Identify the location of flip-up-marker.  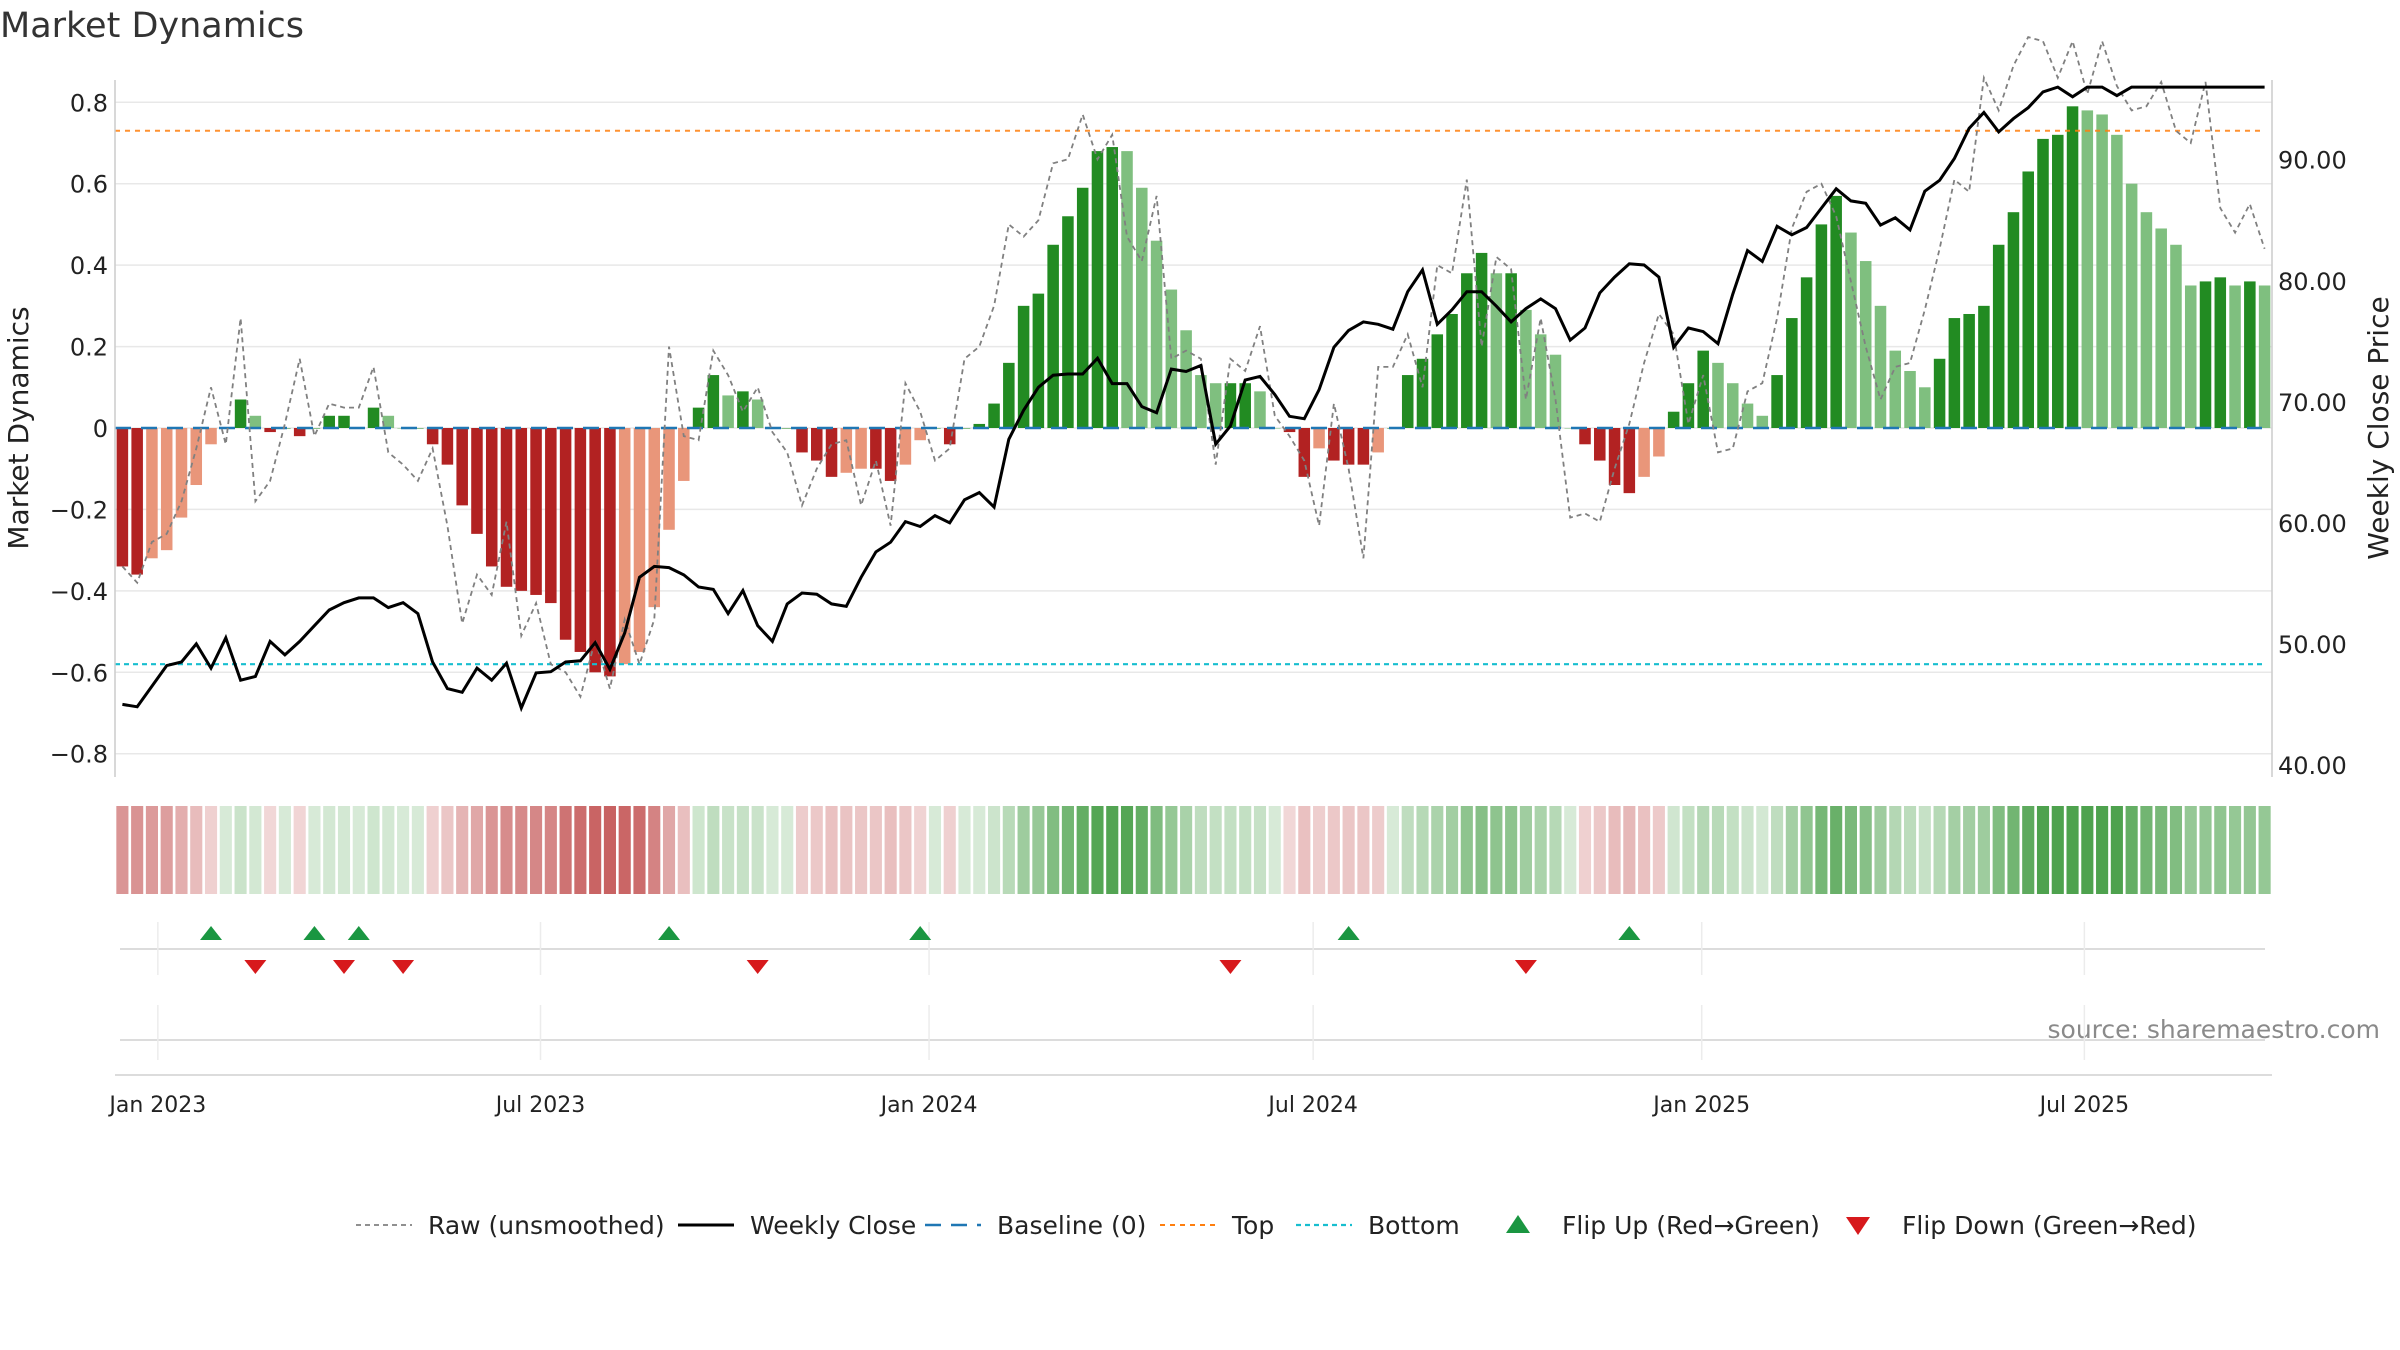
(669, 933).